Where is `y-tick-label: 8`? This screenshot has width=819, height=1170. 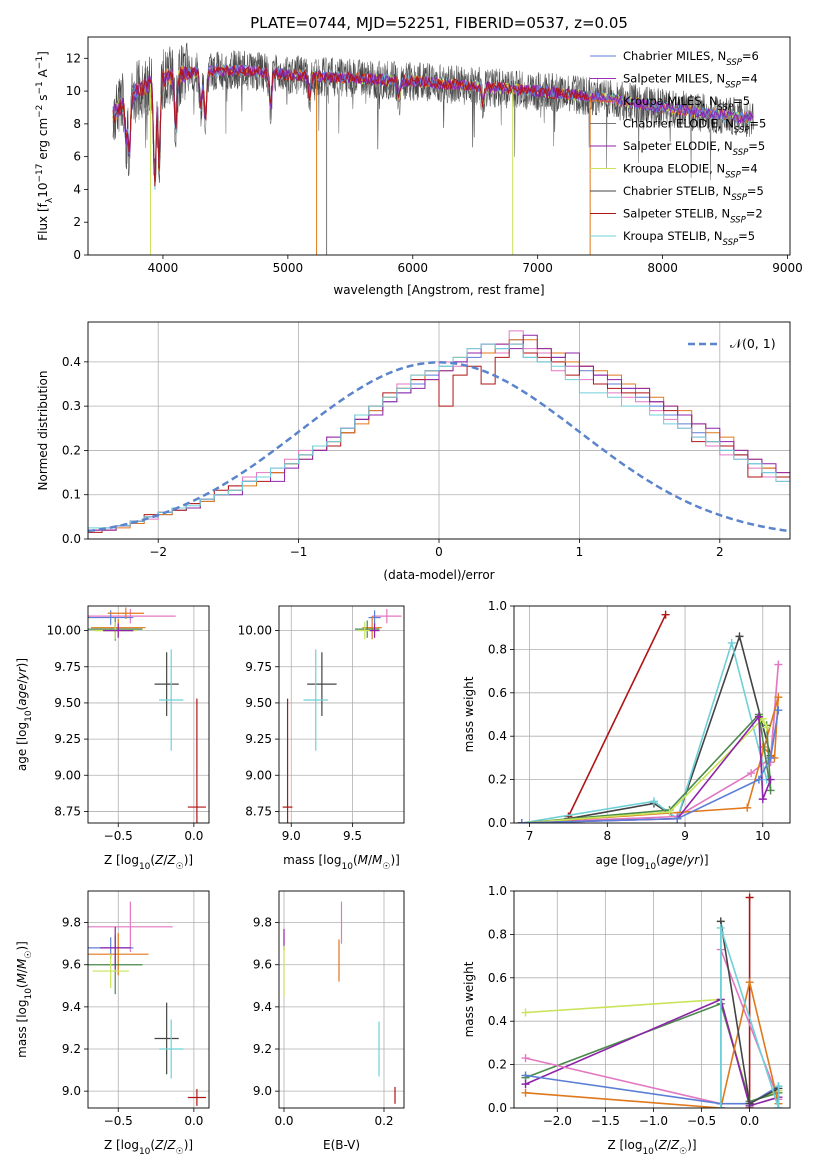
y-tick-label: 8 is located at coordinates (77, 124).